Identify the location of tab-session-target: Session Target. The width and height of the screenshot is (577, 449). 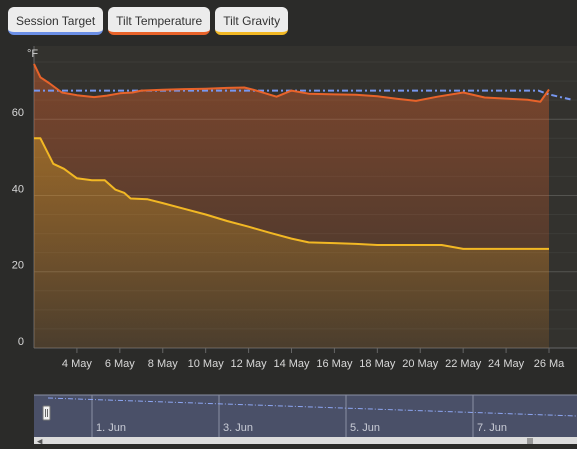
(56, 21).